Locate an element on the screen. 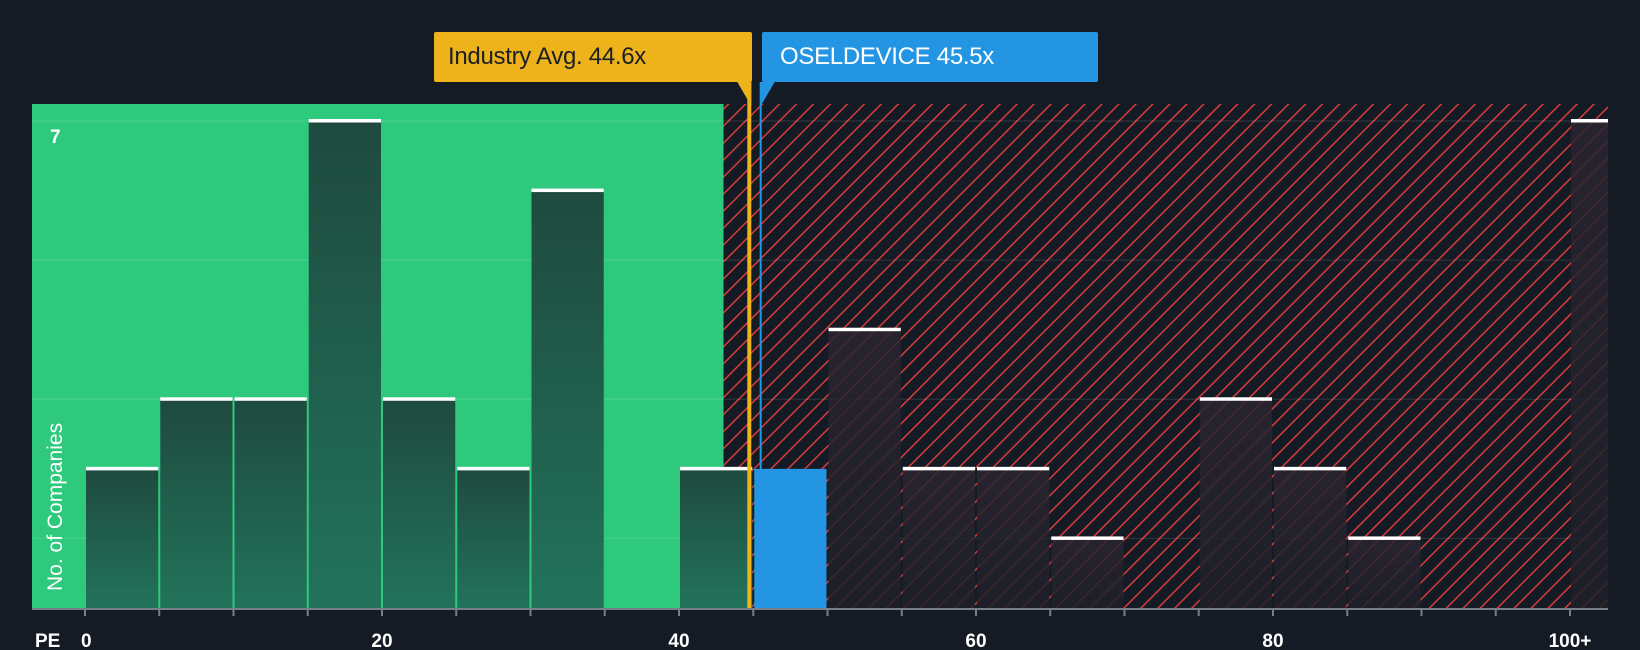 This screenshot has height=650, width=1640. company-pe-line is located at coordinates (760, 345).